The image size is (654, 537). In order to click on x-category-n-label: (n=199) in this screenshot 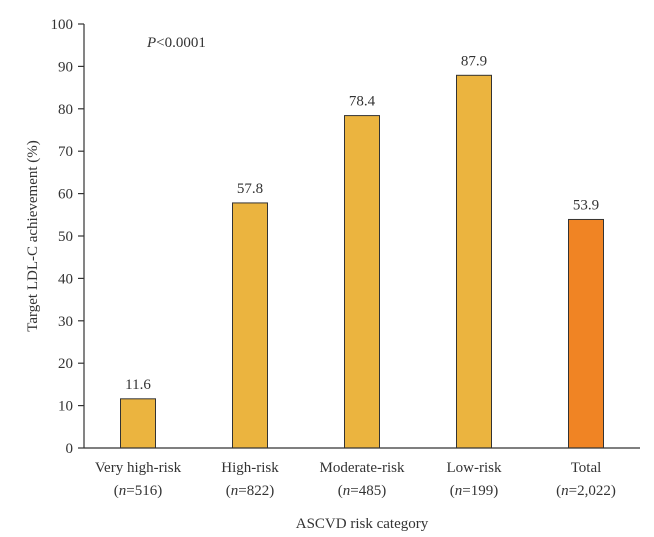, I will do `click(474, 491)`.